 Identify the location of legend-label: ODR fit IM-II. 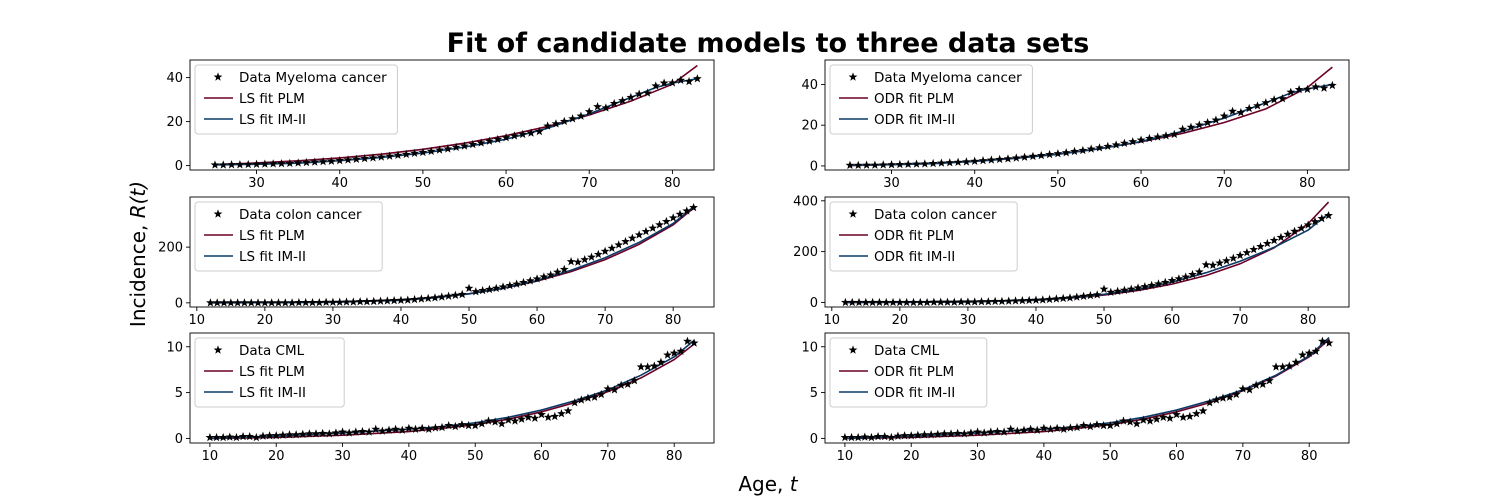
(914, 120).